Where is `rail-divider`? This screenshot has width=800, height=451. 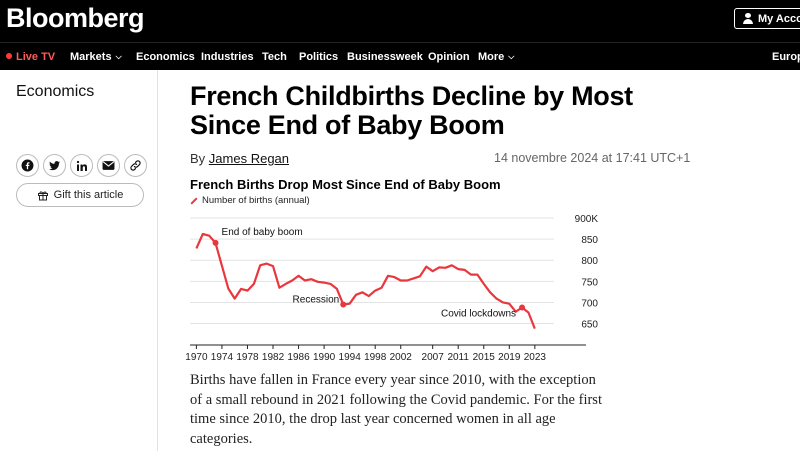 rail-divider is located at coordinates (157, 260).